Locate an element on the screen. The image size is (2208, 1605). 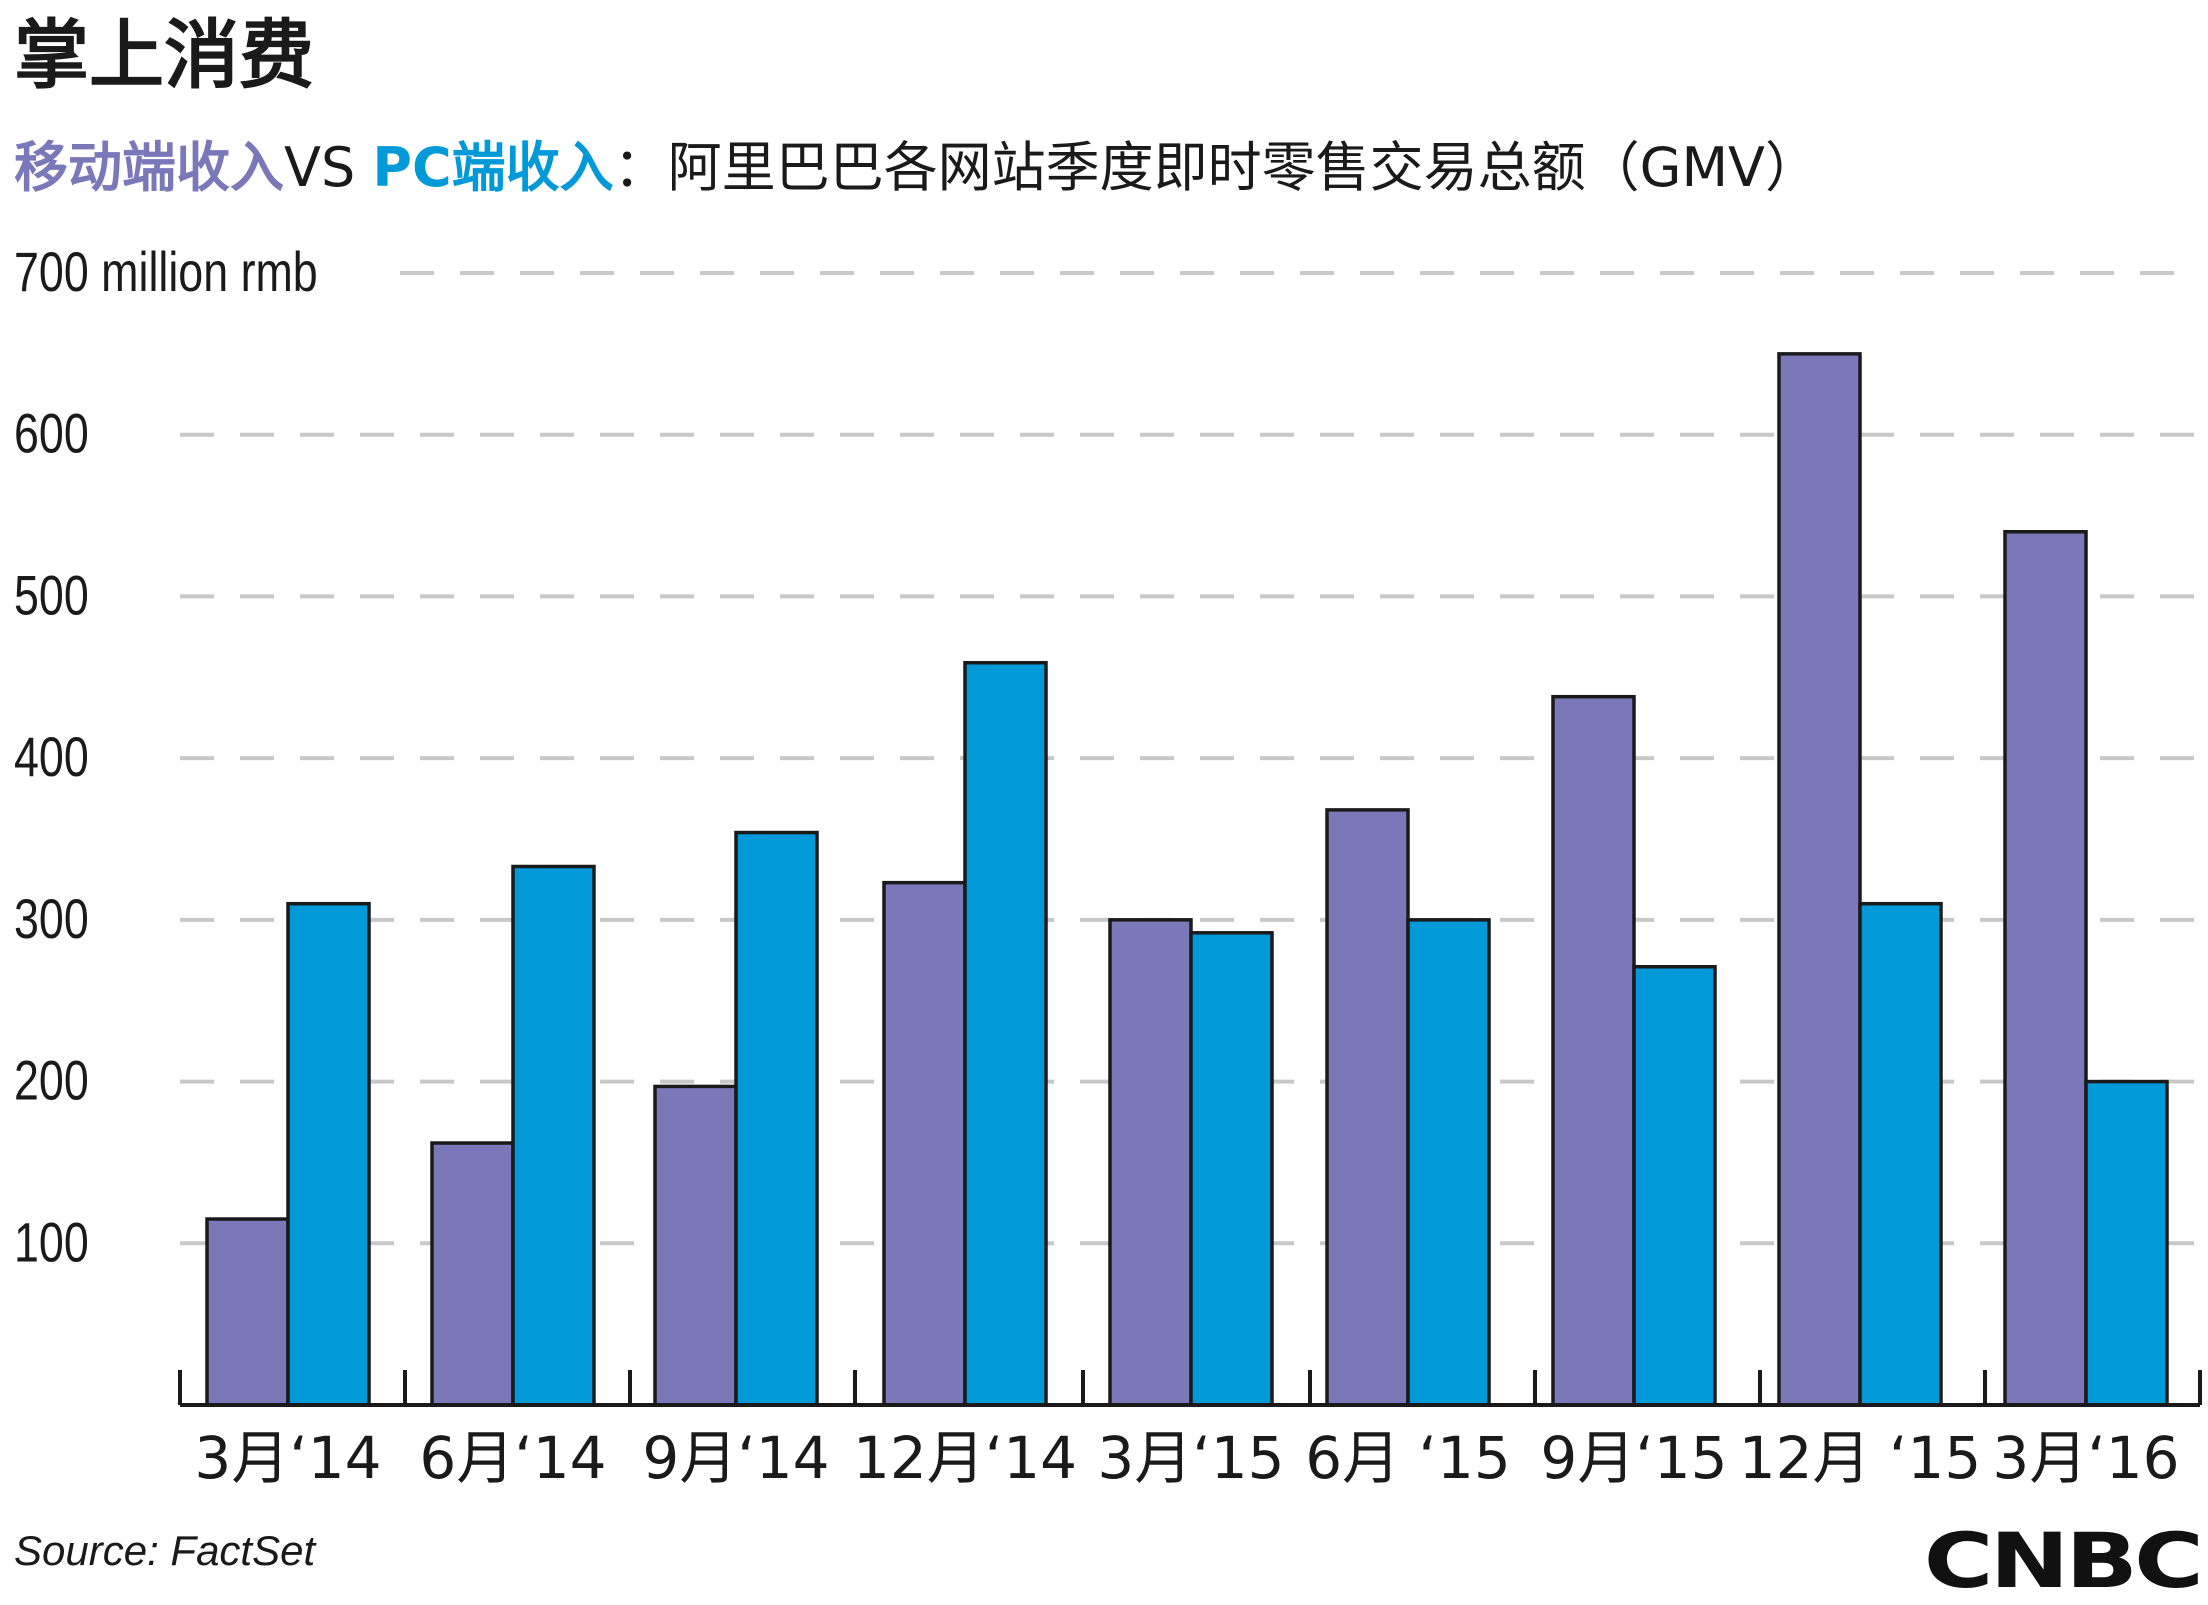
y-tick-label: 300 is located at coordinates (51, 918).